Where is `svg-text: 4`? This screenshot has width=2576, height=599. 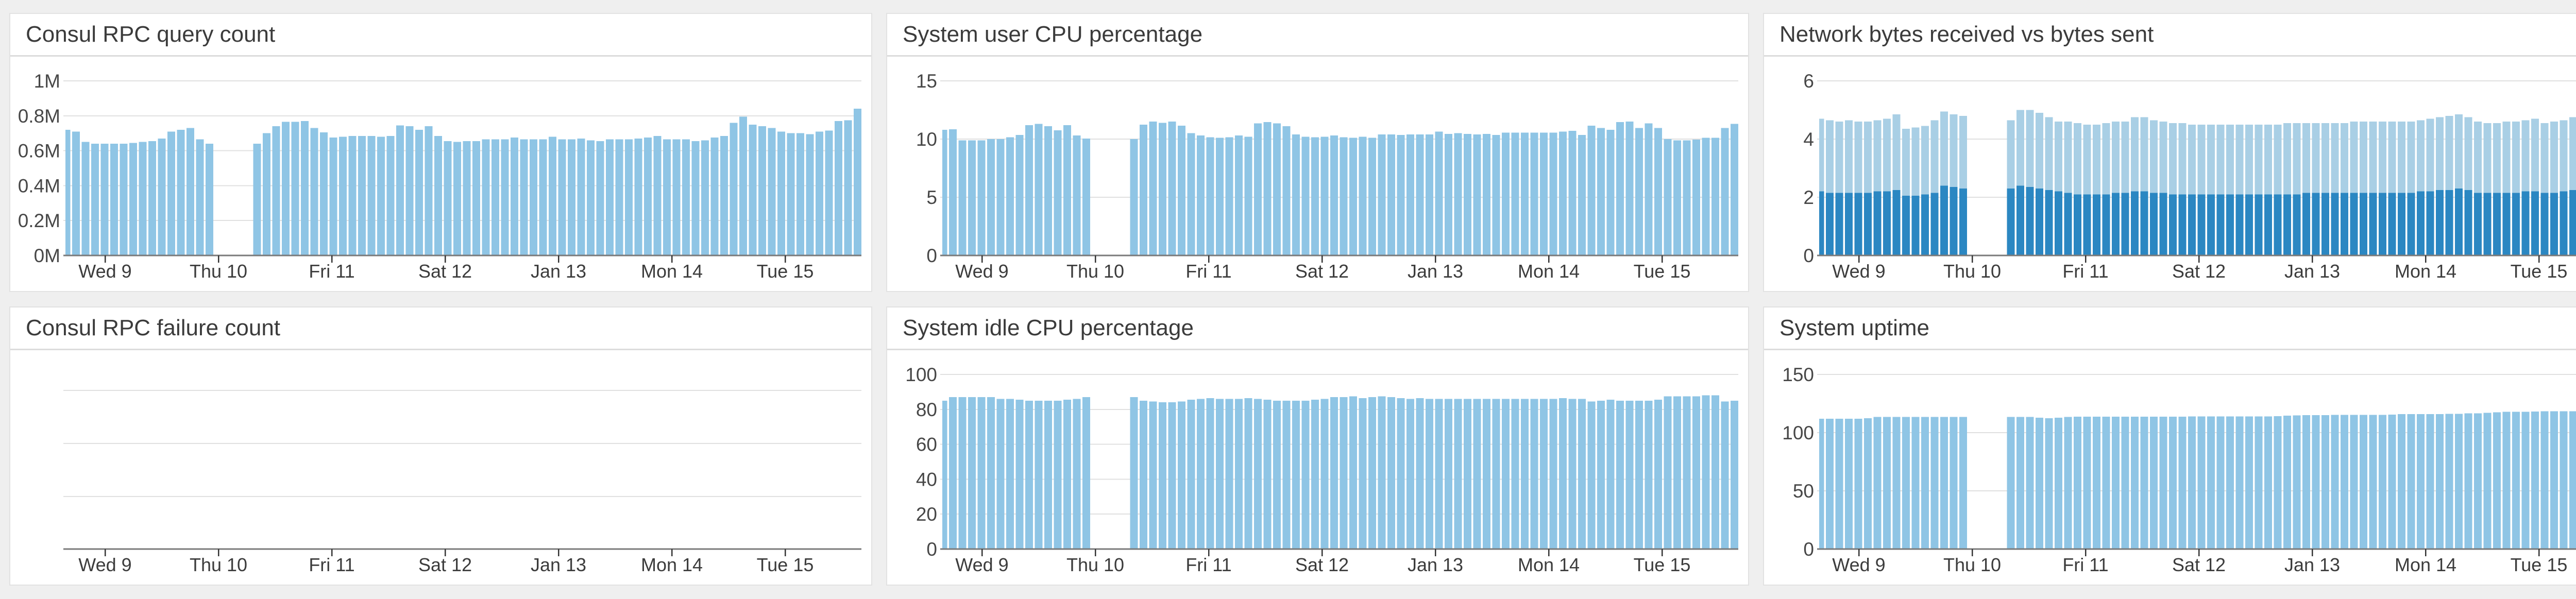 svg-text: 4 is located at coordinates (1808, 139).